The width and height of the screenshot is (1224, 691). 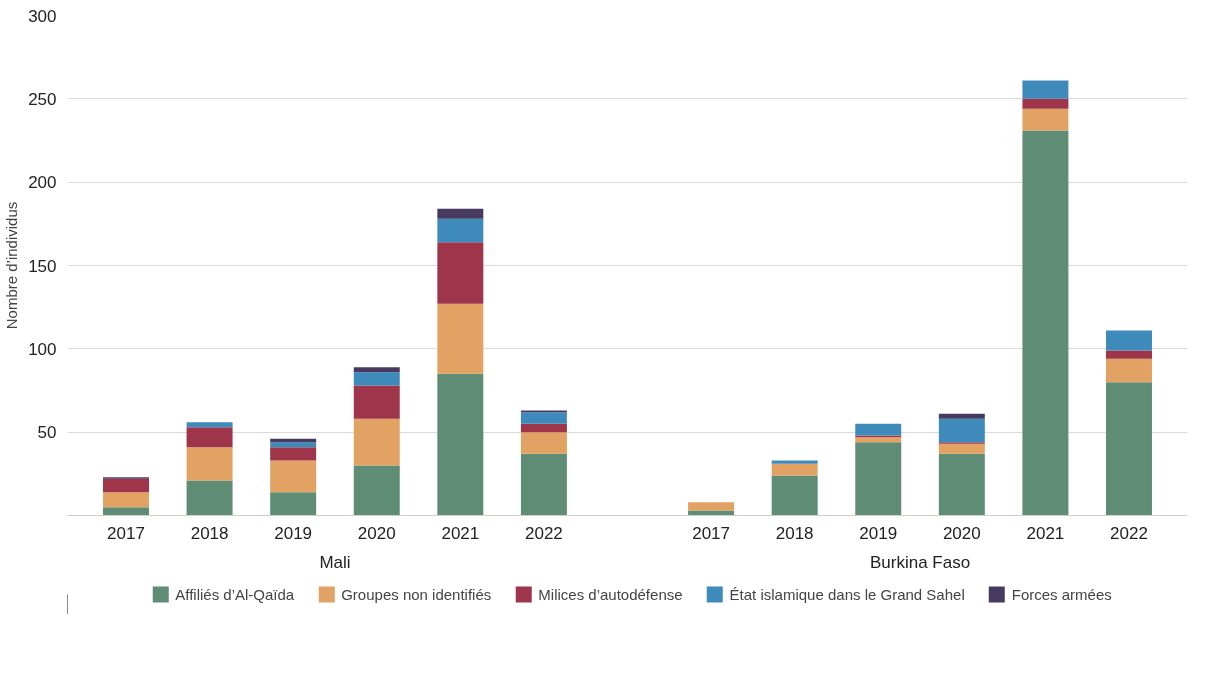 What do you see at coordinates (235, 594) in the screenshot?
I see `legend-label: Affiliés d’Al-Qaïda` at bounding box center [235, 594].